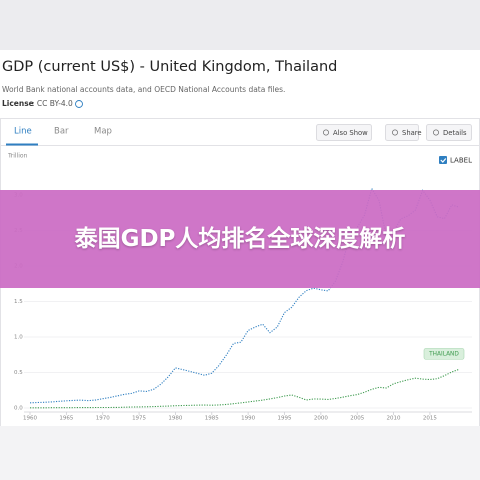 The image size is (480, 480). I want to click on y-tick-label: 1.5, so click(18, 302).